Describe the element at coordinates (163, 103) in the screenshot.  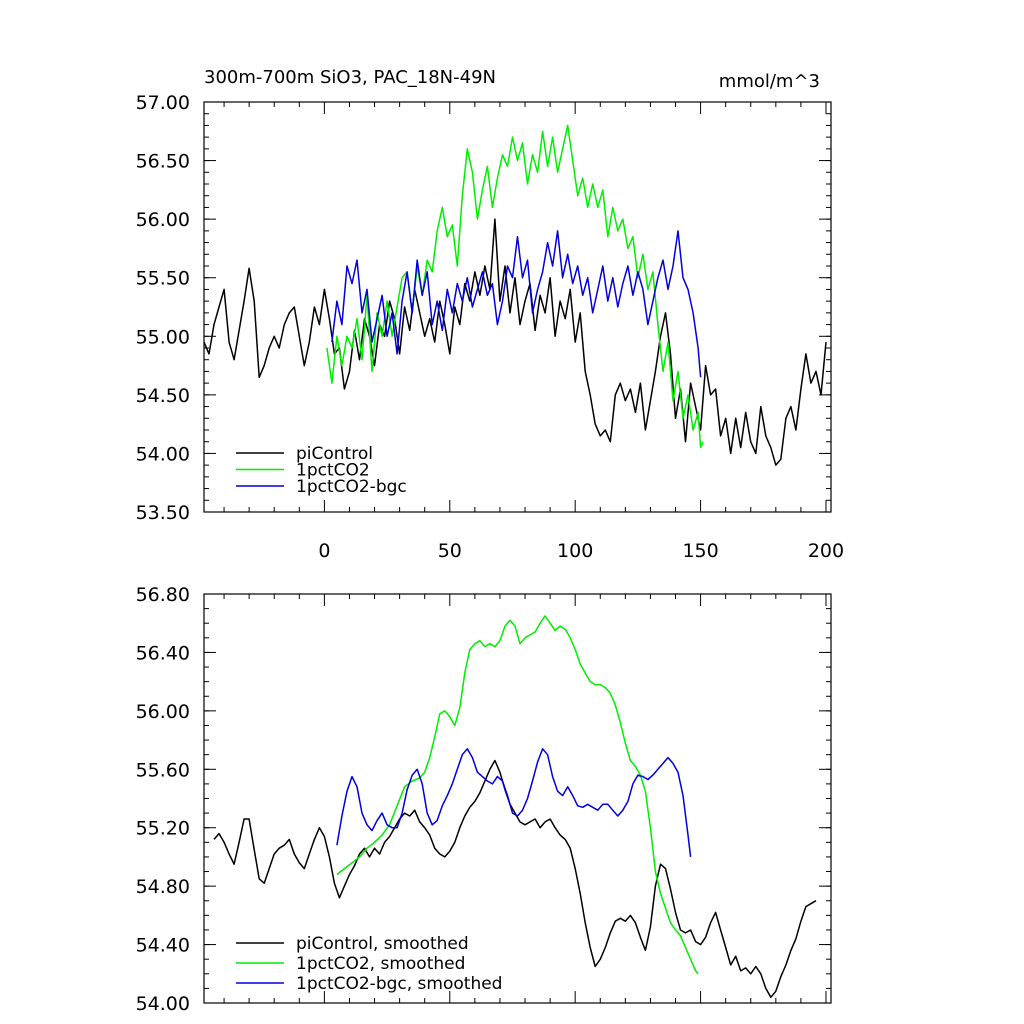
I see `y-tick-label: 57.00` at that location.